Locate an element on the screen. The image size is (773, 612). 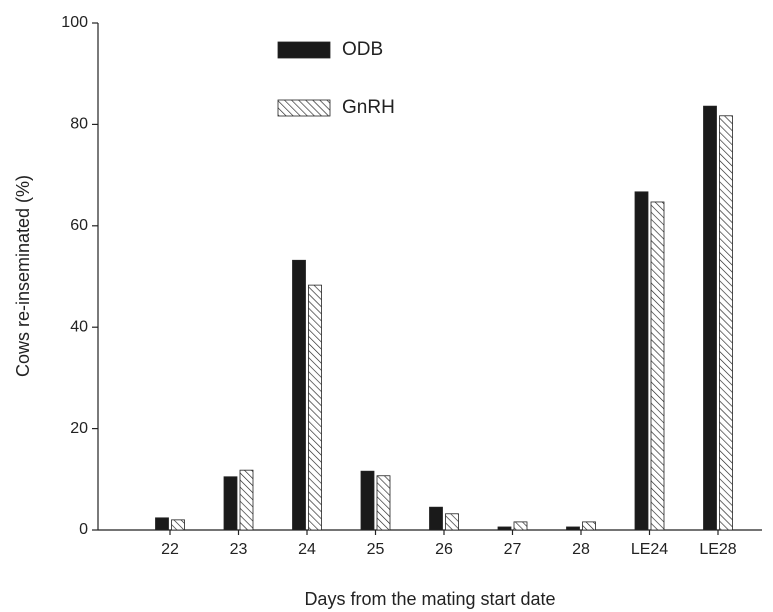
legend-label: ODB is located at coordinates (362, 49).